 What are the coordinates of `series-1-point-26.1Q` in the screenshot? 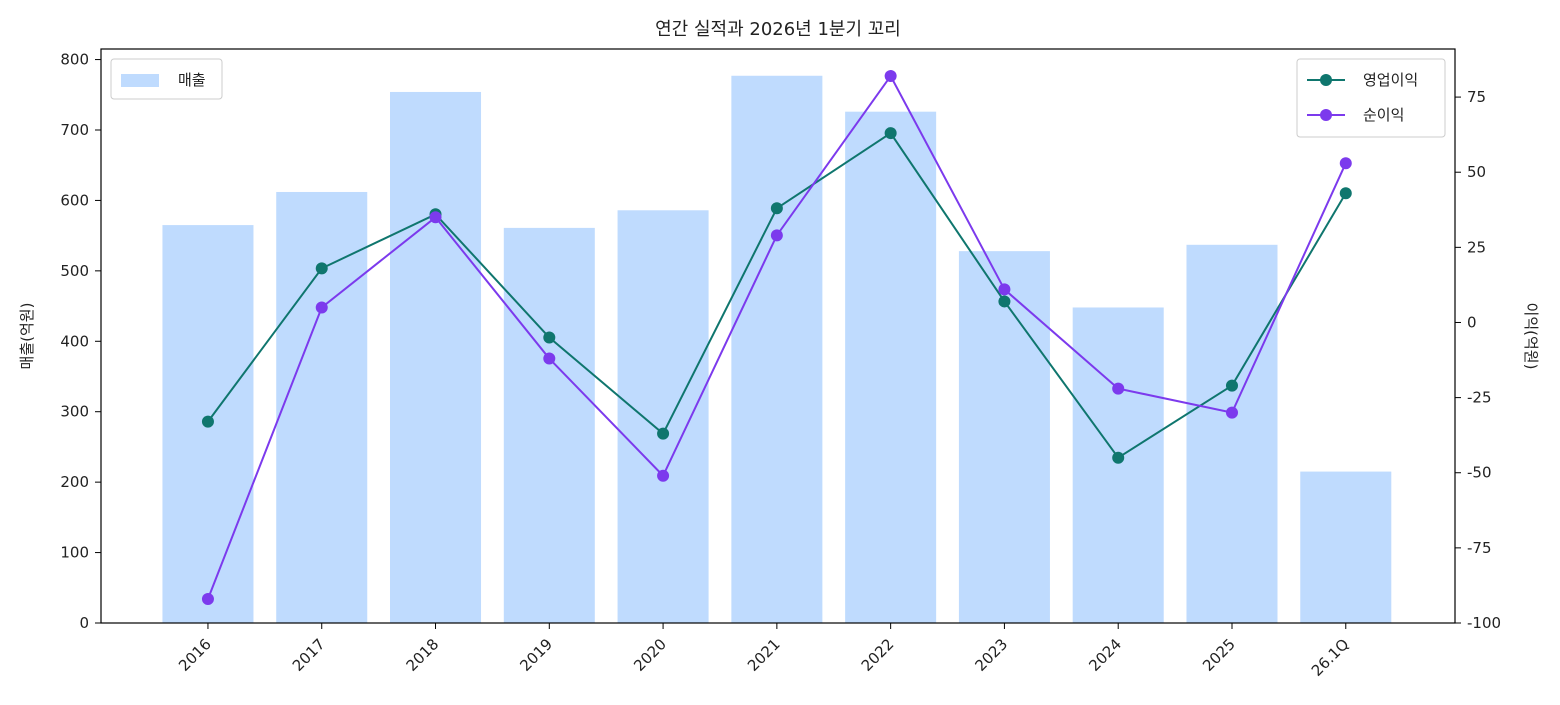 It's located at (1345, 193).